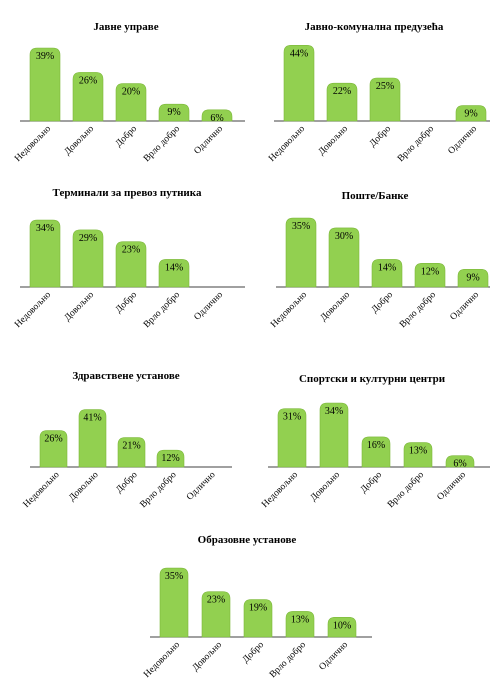  I want to click on data-label: 21%, so click(131, 446).